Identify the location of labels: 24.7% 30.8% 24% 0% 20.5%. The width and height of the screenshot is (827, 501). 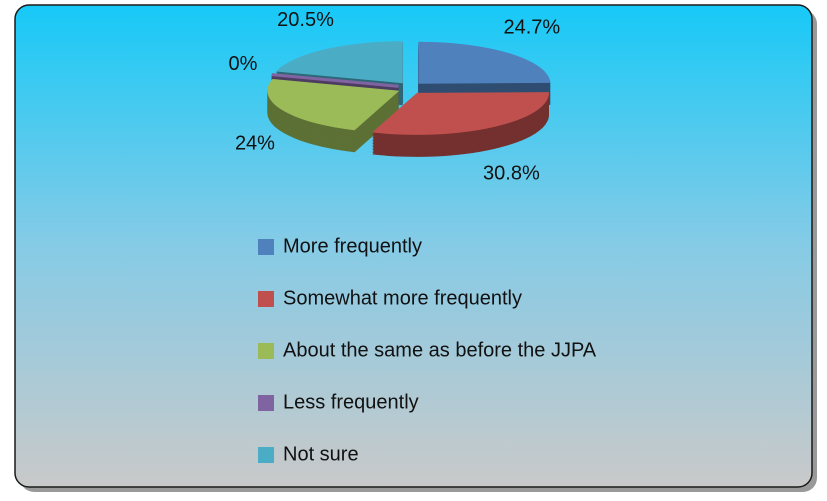
(394, 96).